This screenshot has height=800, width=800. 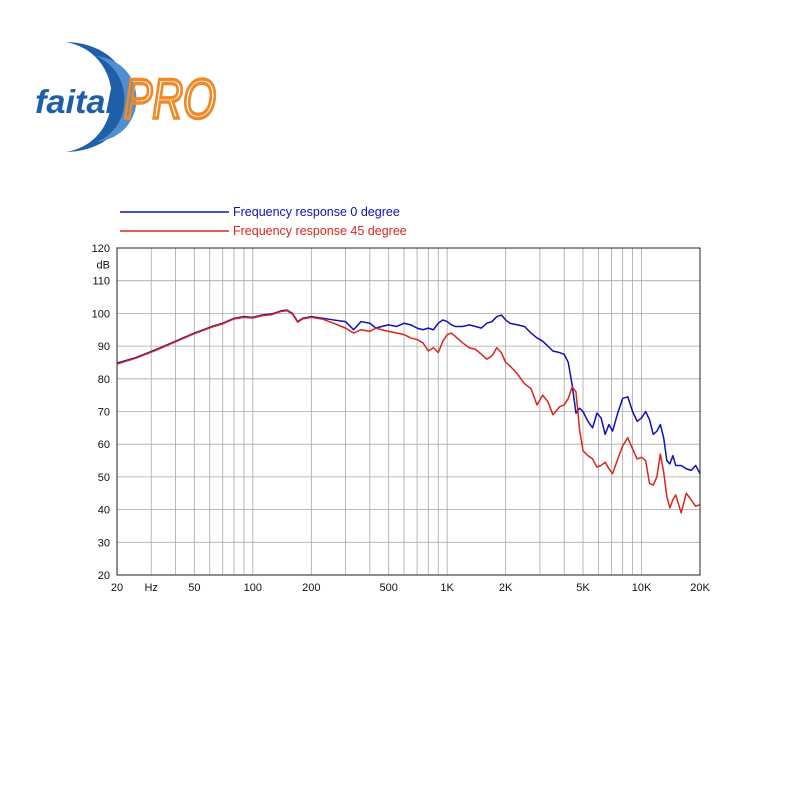 I want to click on y-tick-label: 60, so click(x=104, y=445).